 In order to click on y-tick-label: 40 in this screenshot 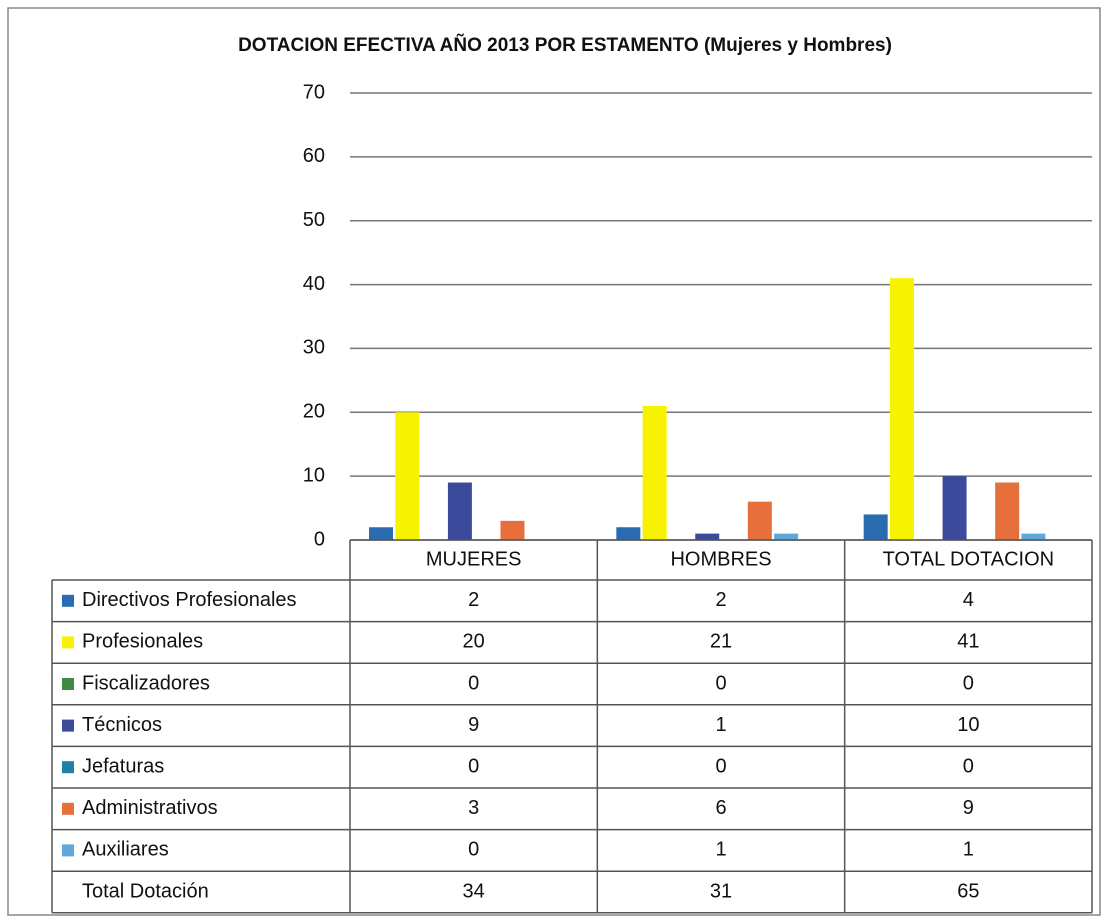, I will do `click(314, 284)`.